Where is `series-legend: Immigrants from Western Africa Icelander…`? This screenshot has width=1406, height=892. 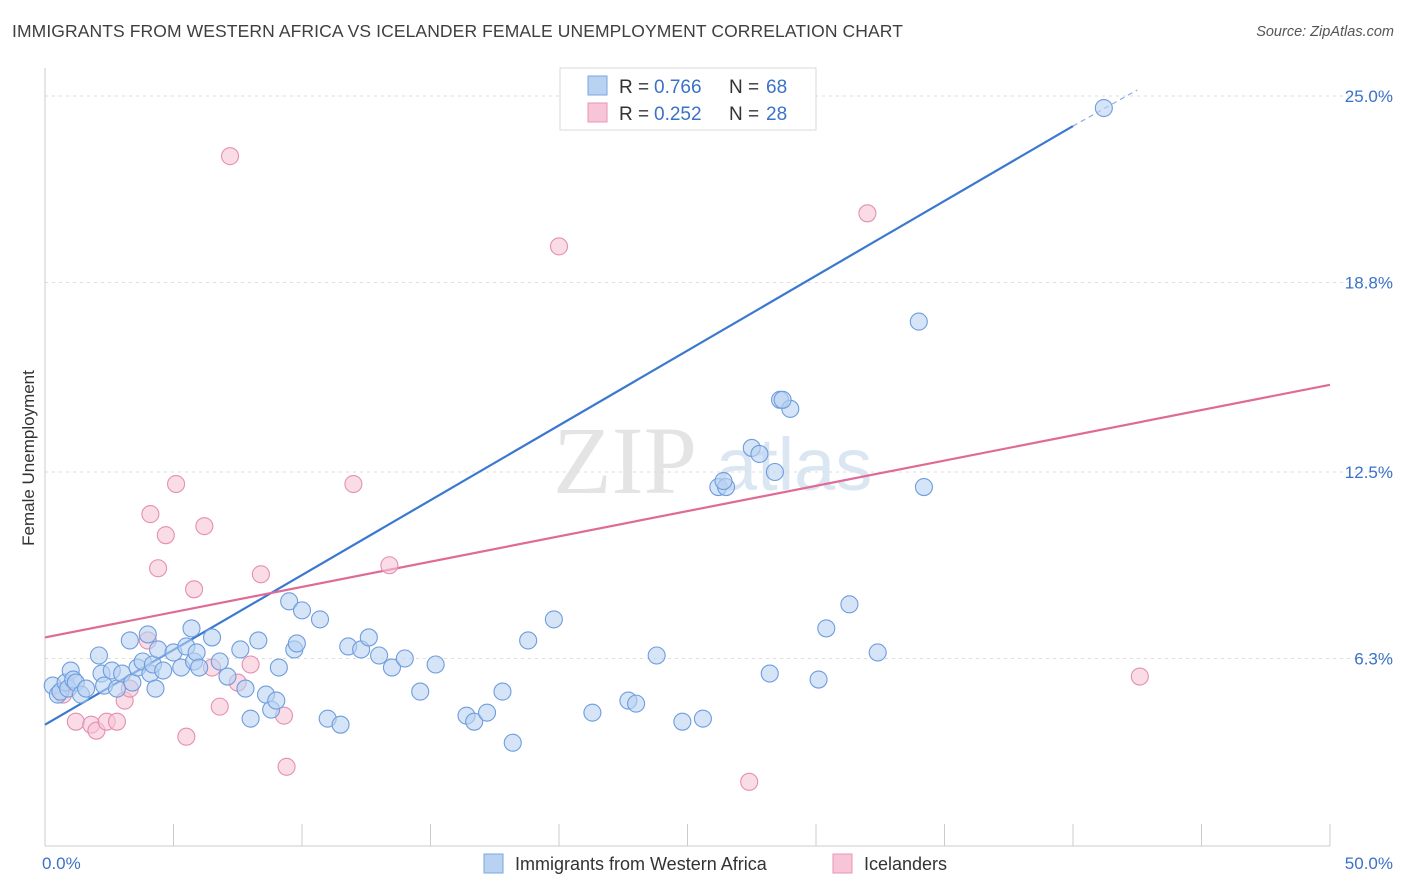
series-legend: Immigrants from Western Africa Icelander… is located at coordinates (715, 863).